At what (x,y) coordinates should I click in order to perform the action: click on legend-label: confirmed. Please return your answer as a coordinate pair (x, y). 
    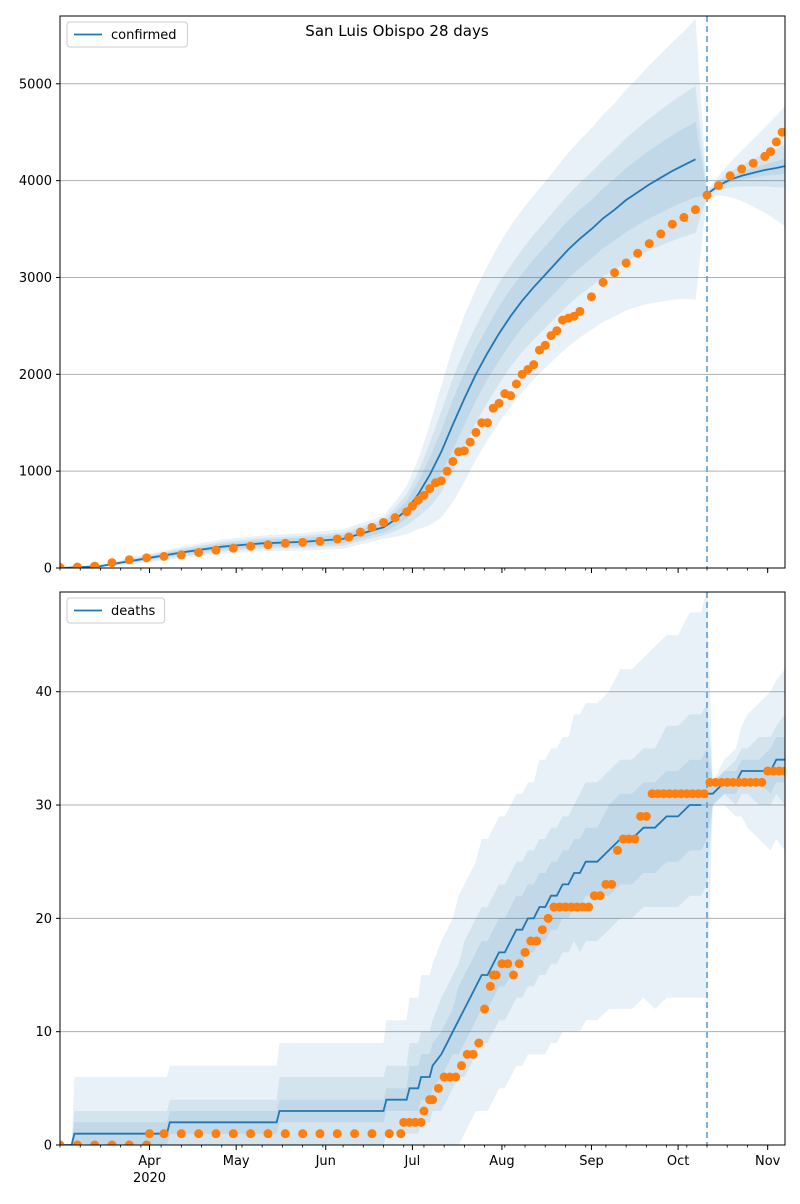
    Looking at the image, I should click on (144, 35).